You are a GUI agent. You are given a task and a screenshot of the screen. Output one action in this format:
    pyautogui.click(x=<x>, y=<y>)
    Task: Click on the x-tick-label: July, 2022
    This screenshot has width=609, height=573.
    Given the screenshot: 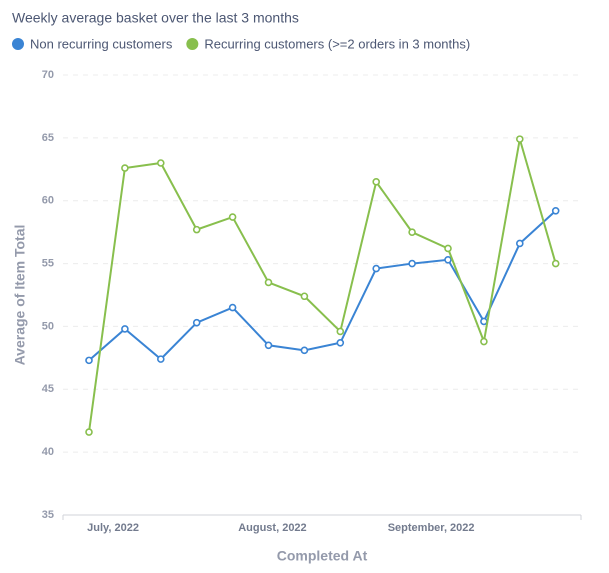 What is the action you would take?
    pyautogui.click(x=113, y=528)
    